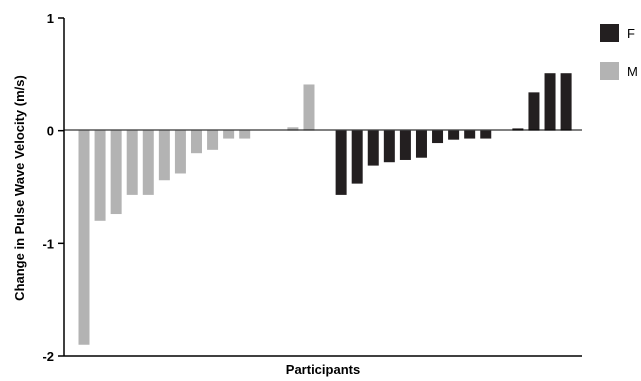  Describe the element at coordinates (50, 131) in the screenshot. I see `y-tick-label: 0` at that location.